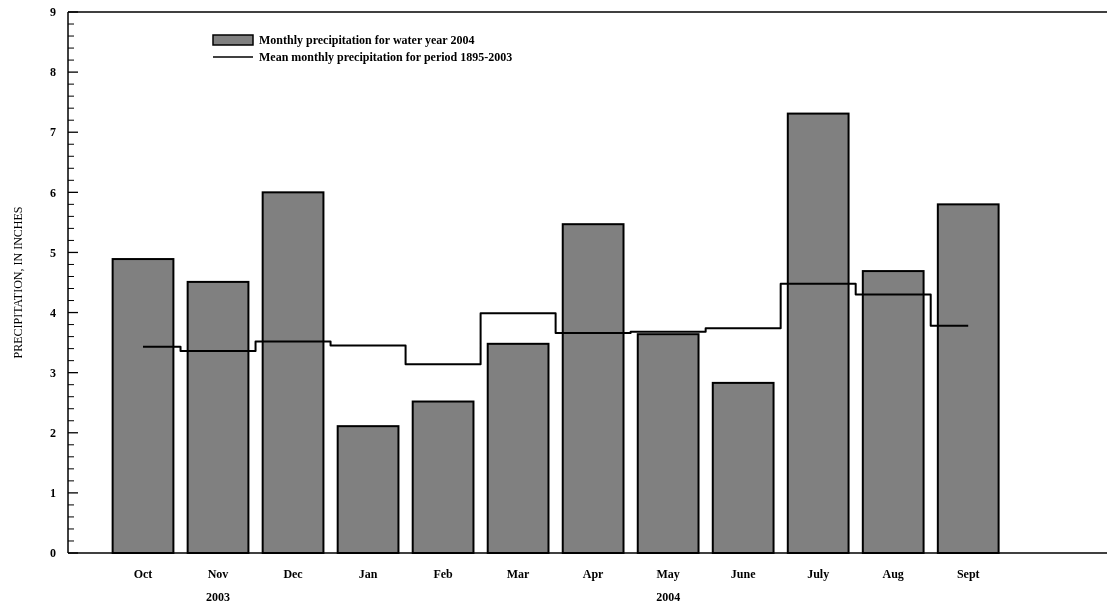 This screenshot has width=1107, height=604. What do you see at coordinates (893, 574) in the screenshot?
I see `x-tick-label: Aug` at bounding box center [893, 574].